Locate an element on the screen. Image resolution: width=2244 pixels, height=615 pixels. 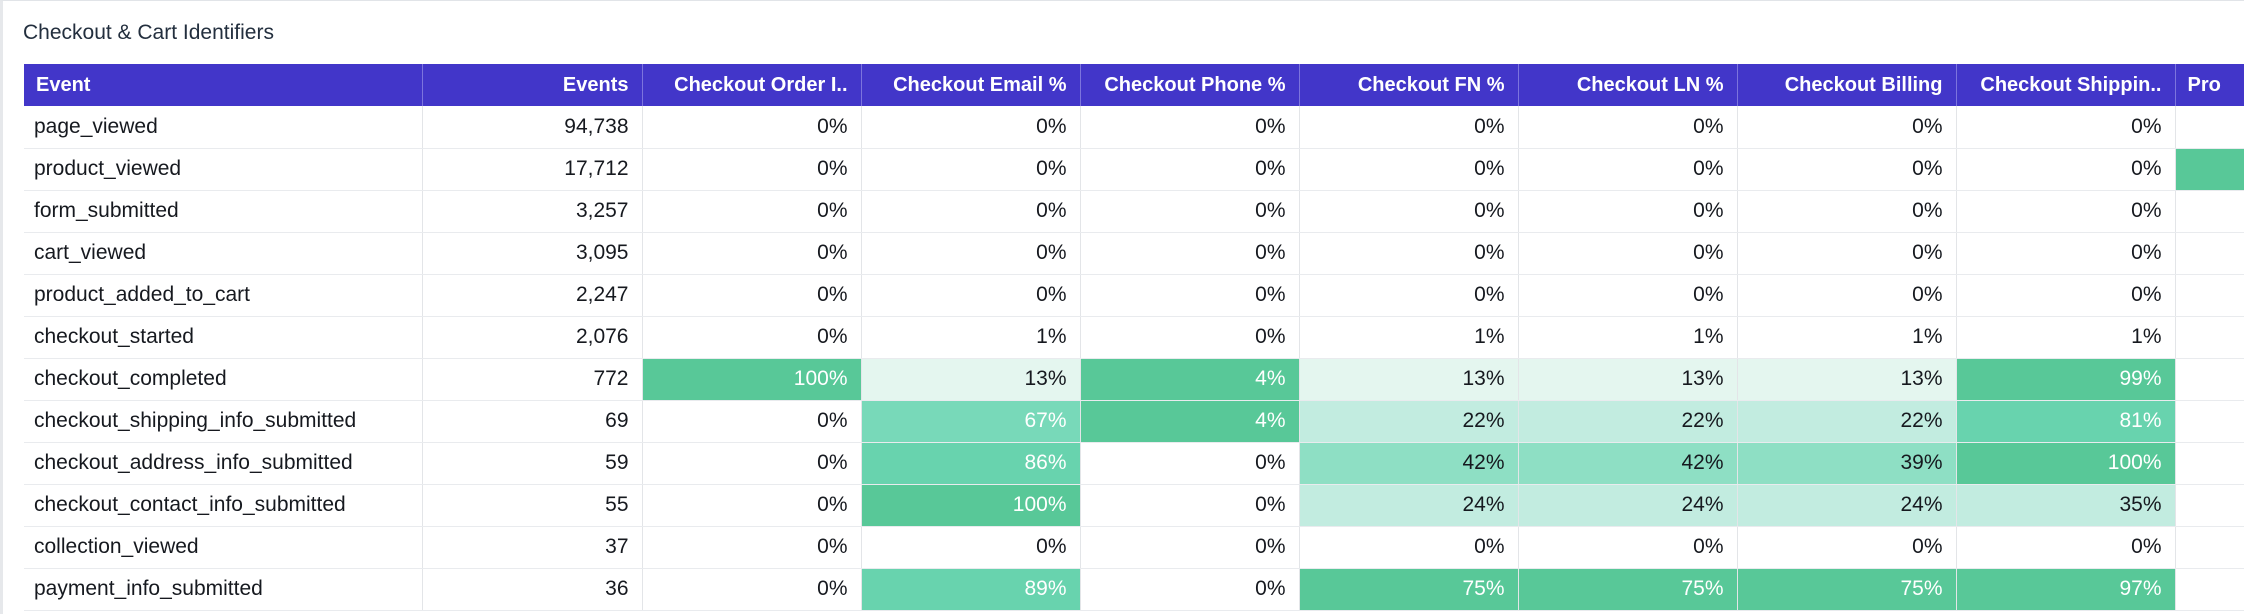
cell-event-count: 3,095 is located at coordinates (532, 253).